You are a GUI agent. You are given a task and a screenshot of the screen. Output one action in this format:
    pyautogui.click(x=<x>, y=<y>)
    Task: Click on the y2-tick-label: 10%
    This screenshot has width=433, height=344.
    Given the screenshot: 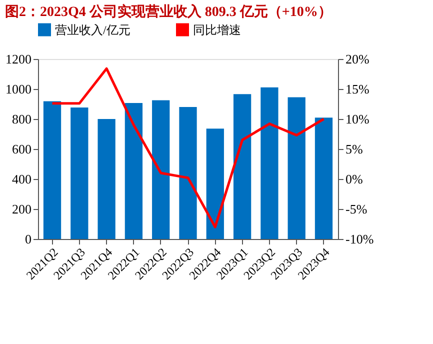 What is the action you would take?
    pyautogui.click(x=358, y=119)
    